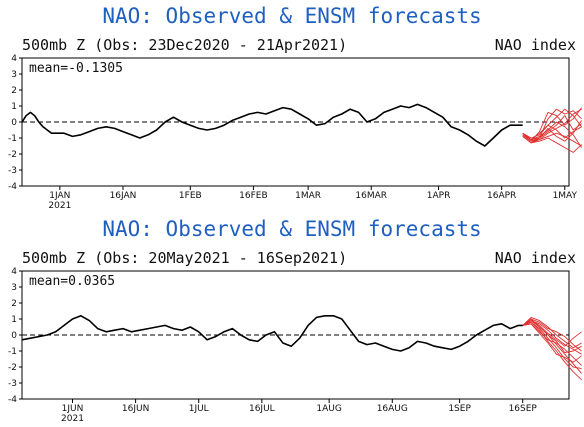 This screenshot has width=584, height=427. I want to click on x-tick-label: 16JAN, so click(123, 196).